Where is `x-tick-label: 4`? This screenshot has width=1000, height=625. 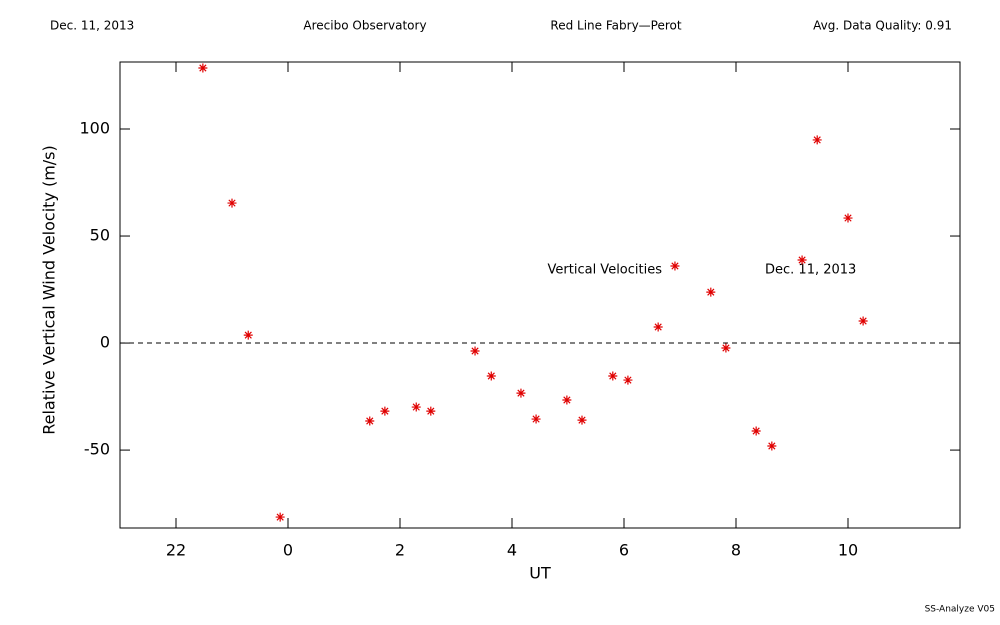 x-tick-label: 4 is located at coordinates (512, 550).